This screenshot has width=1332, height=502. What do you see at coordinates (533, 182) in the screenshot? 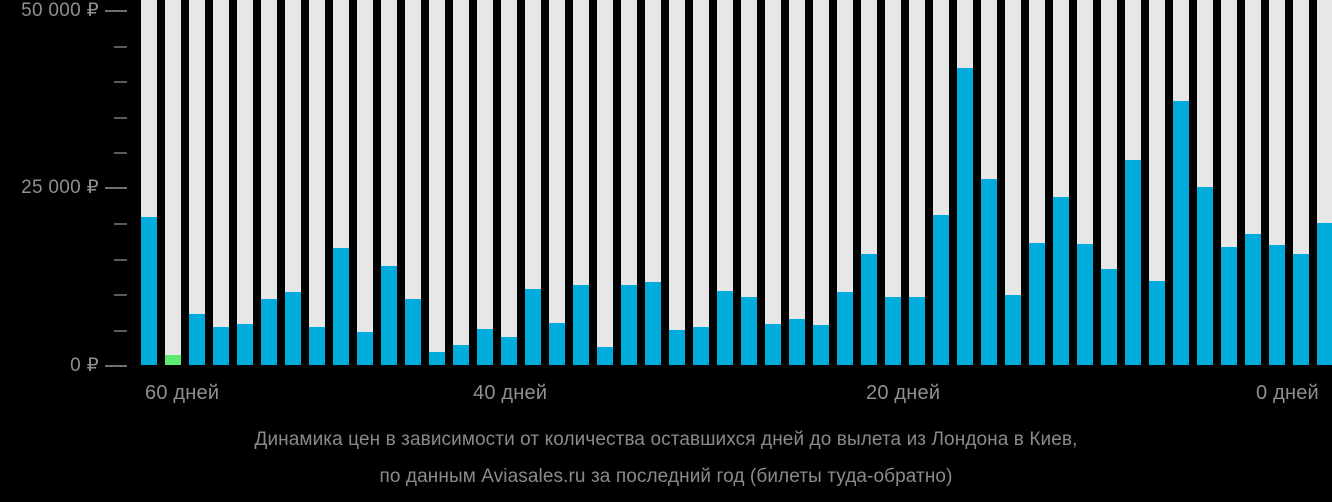
I see `bar-44-days` at bounding box center [533, 182].